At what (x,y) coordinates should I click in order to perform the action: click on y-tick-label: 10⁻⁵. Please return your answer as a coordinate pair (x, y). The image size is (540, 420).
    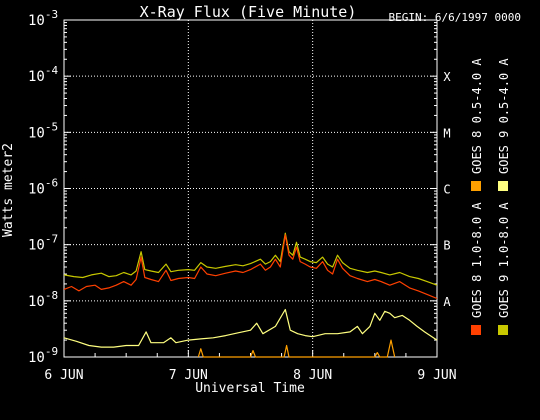
    Looking at the image, I should click on (43, 130).